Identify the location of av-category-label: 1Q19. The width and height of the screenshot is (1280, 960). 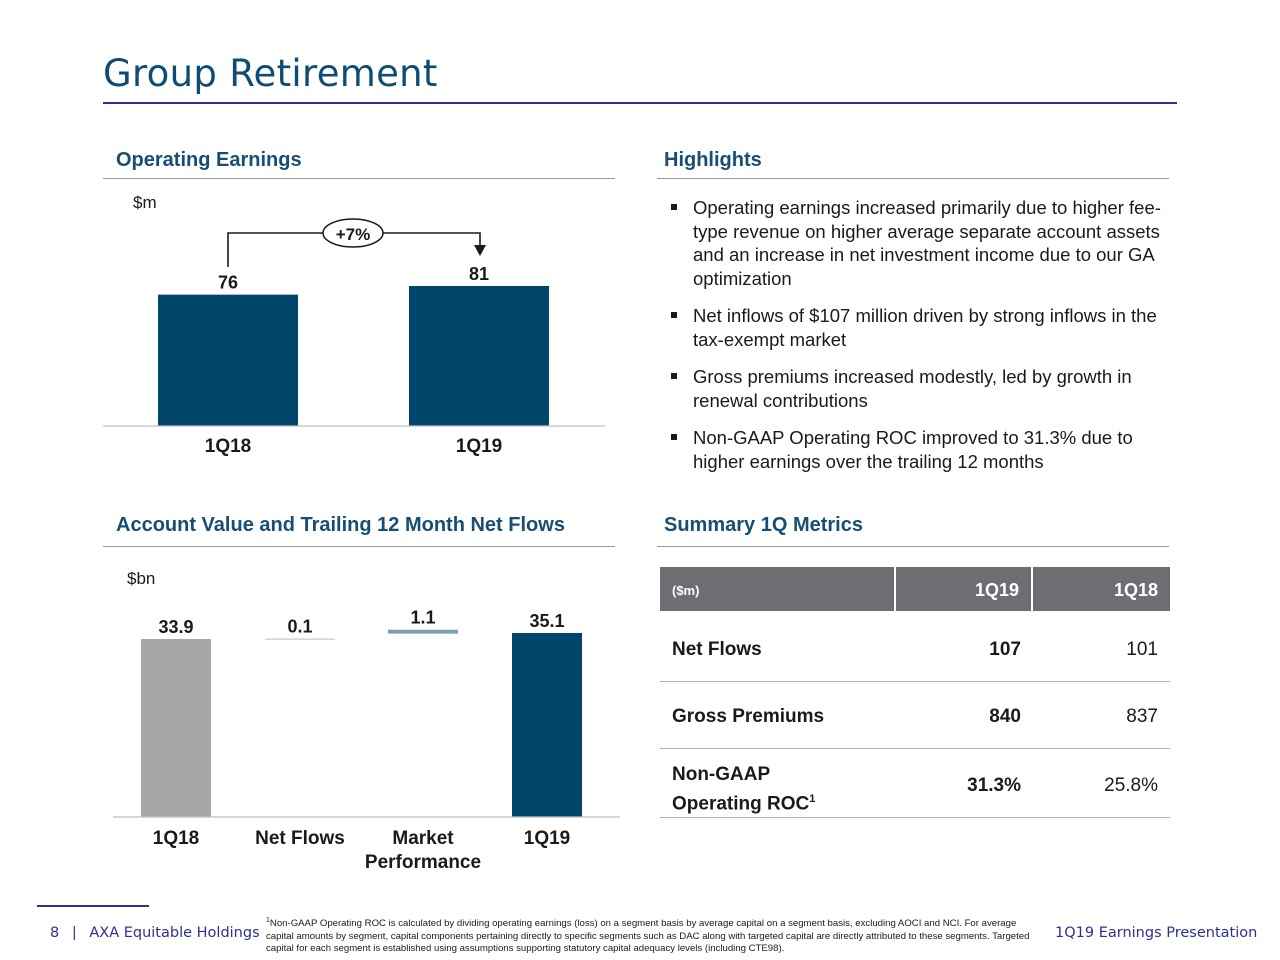
(547, 838).